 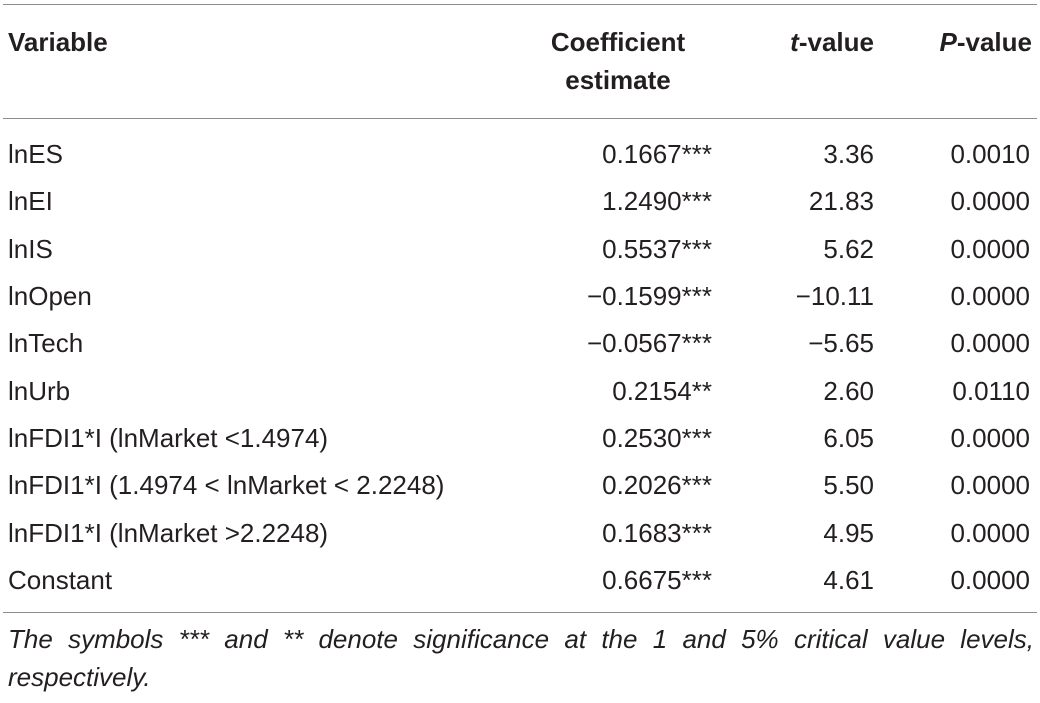 What do you see at coordinates (226, 485) in the screenshot?
I see `row-variable: lnFDI1*I (1.4974 < lnMarket < 2.2248)` at bounding box center [226, 485].